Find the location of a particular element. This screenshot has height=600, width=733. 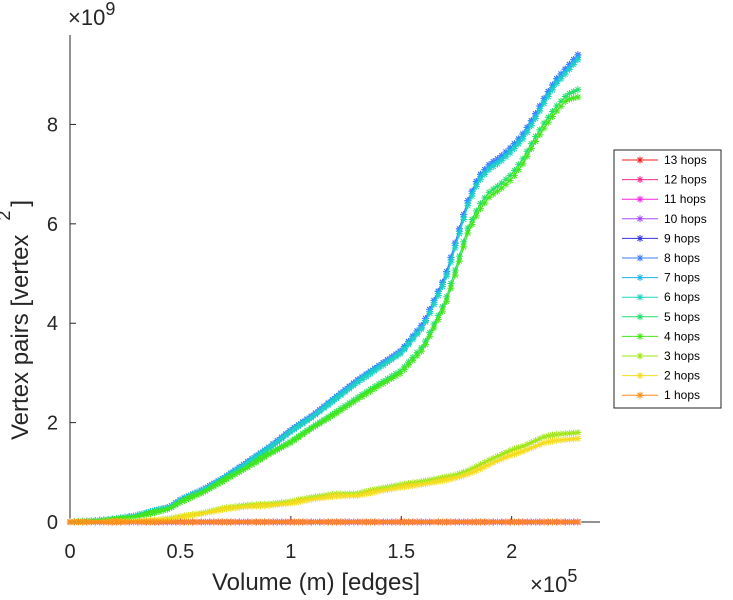

y-exponent-power: 9 is located at coordinates (110, 9).